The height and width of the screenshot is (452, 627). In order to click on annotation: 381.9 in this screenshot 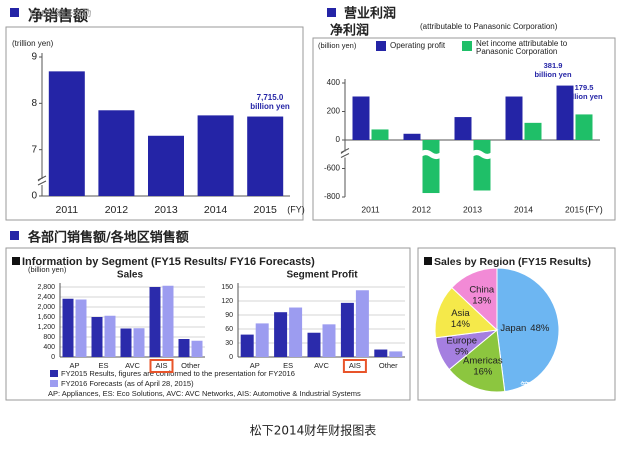, I will do `click(553, 65)`.